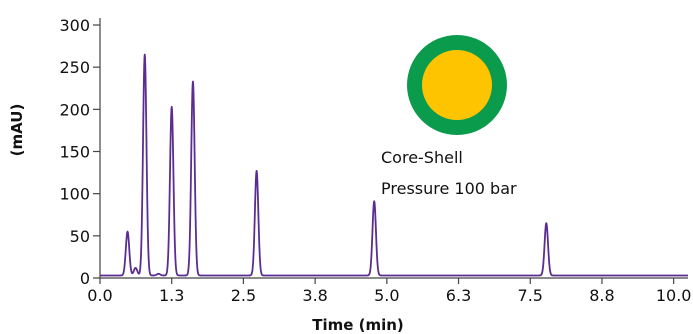  I want to click on y-axis-title: (mAU), so click(17, 130).